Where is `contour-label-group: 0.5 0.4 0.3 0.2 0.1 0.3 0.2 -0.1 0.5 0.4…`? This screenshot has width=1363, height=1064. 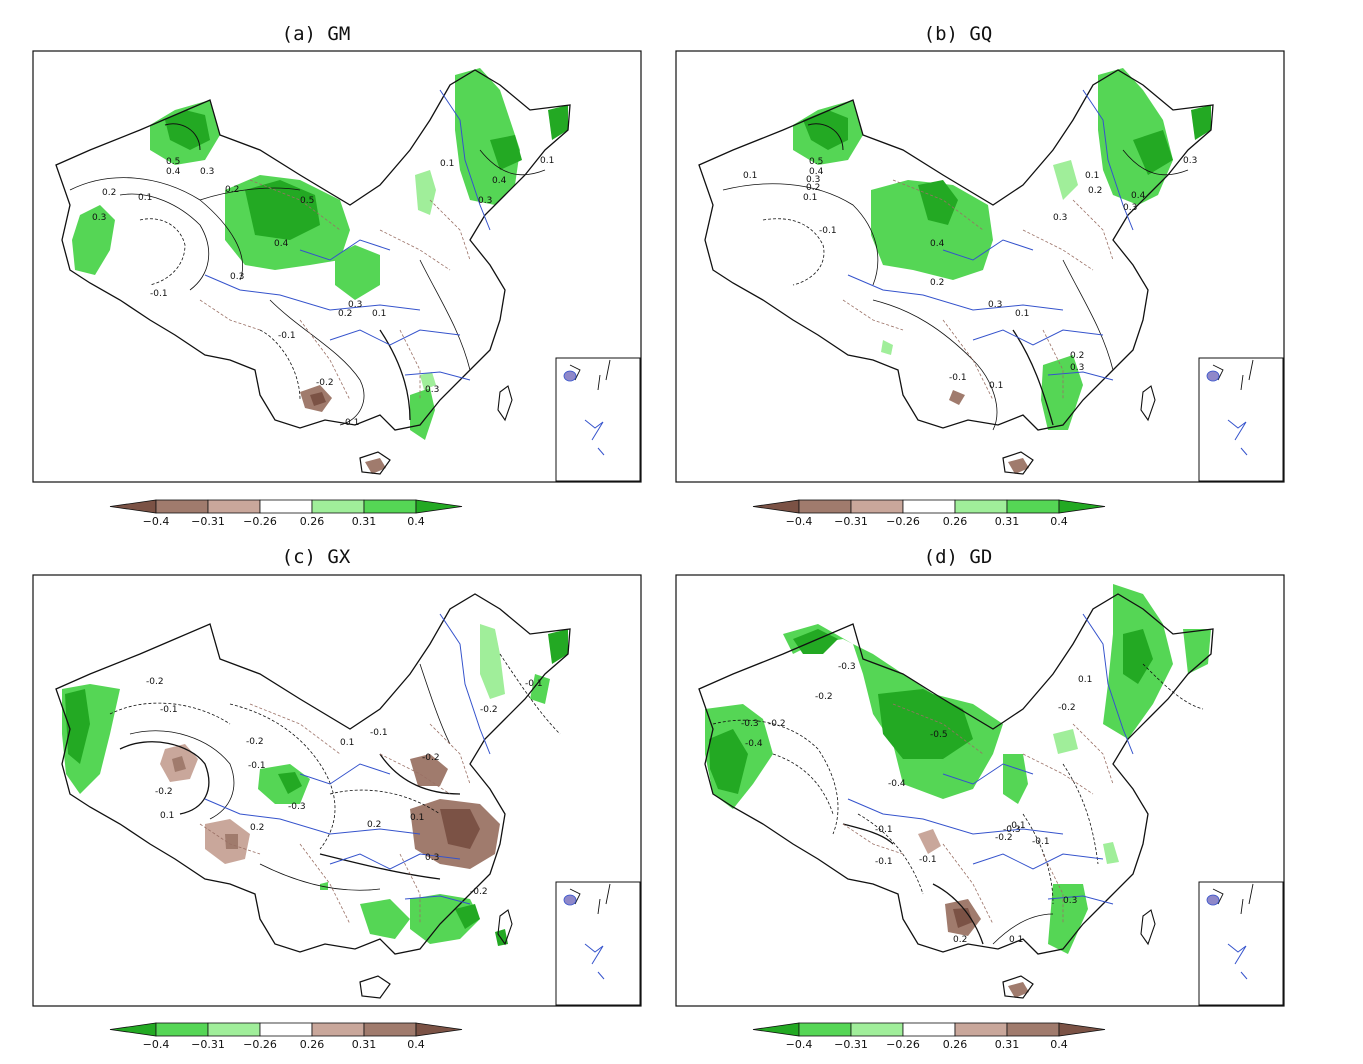
contour-label-group: 0.5 0.4 0.3 0.2 0.1 0.3 0.2 -0.1 0.5 0.4… is located at coordinates (323, 292).